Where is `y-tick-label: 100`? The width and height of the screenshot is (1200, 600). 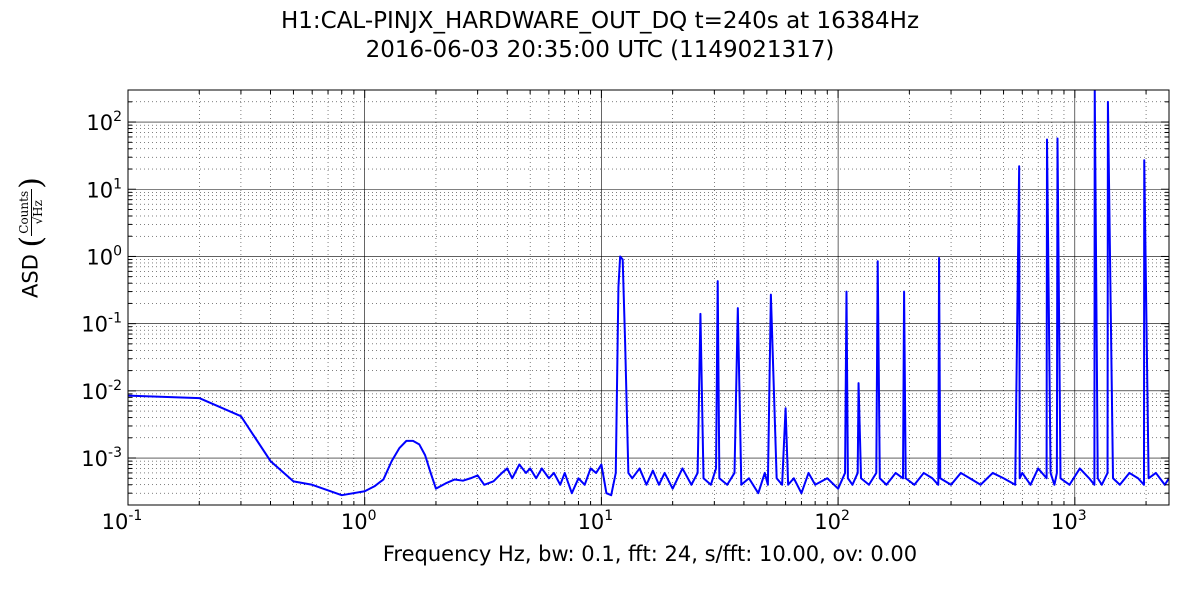
y-tick-label: 100 is located at coordinates (104, 256).